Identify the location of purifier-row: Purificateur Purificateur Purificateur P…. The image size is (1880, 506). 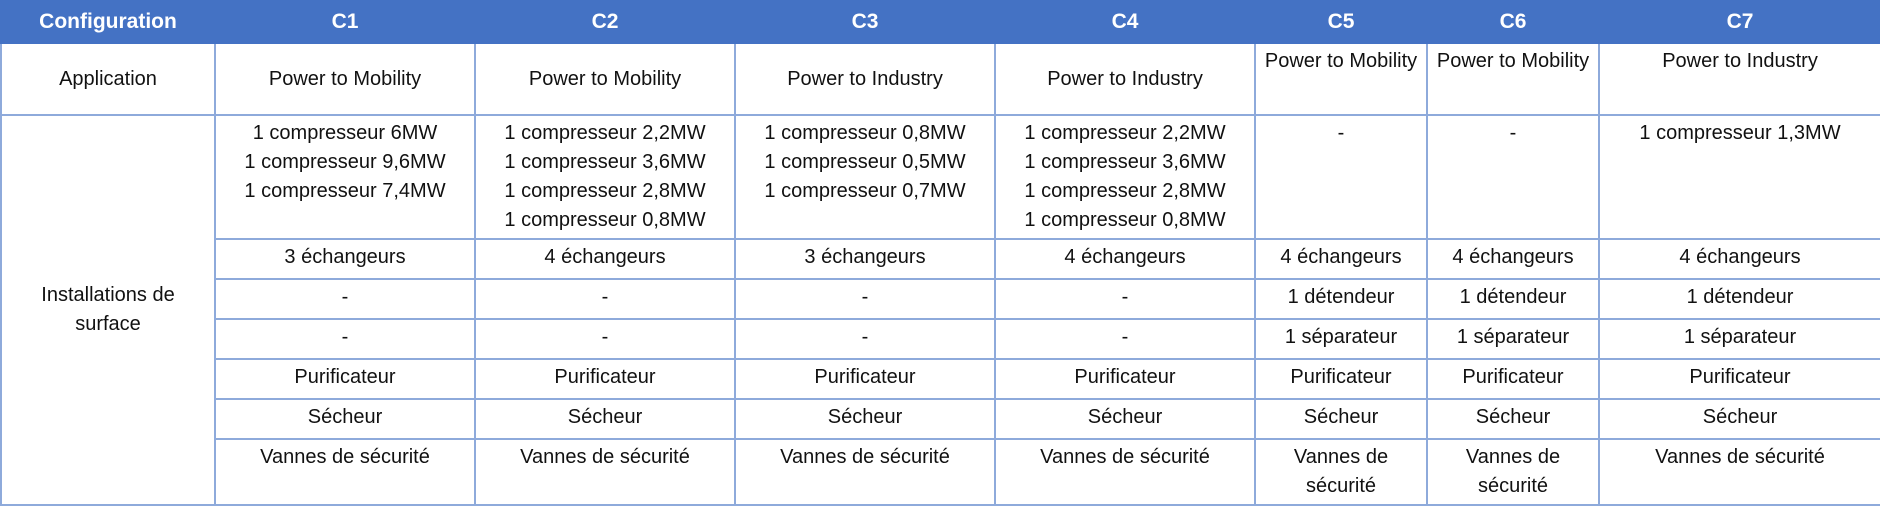
(940, 379).